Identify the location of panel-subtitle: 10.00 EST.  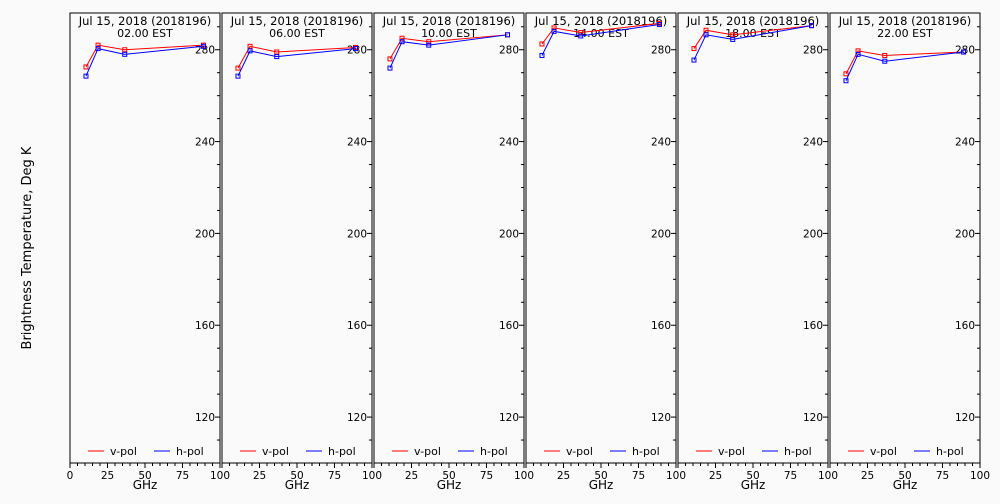
(449, 33).